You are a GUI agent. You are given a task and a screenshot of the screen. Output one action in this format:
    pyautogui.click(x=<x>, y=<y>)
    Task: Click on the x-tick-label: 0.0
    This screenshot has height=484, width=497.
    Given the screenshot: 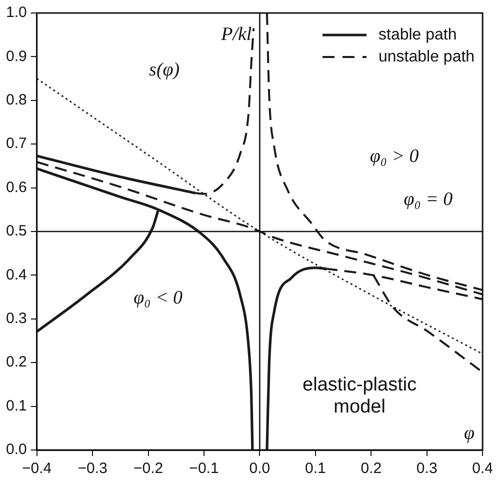 What is the action you would take?
    pyautogui.click(x=259, y=469)
    